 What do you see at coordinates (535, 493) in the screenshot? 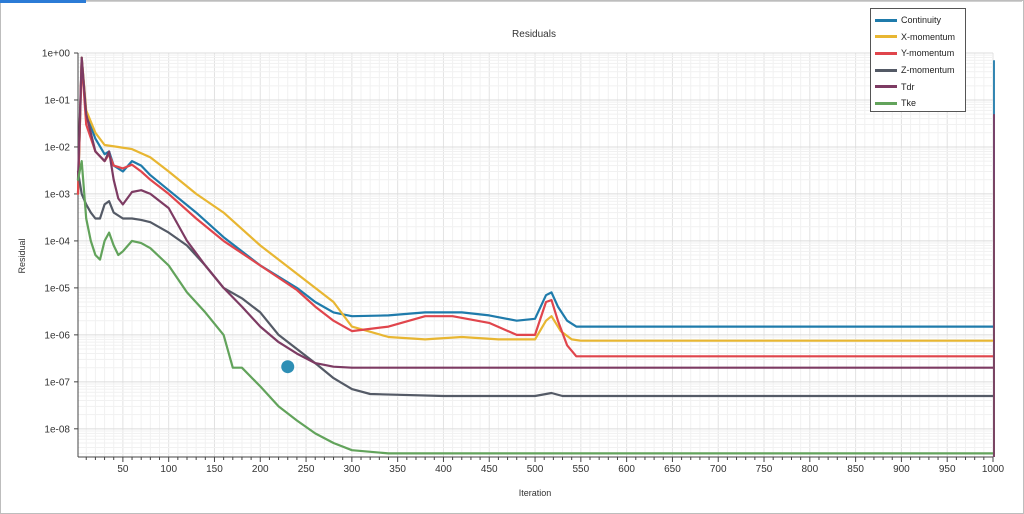
I see `x-axis-label: Iteration` at bounding box center [535, 493].